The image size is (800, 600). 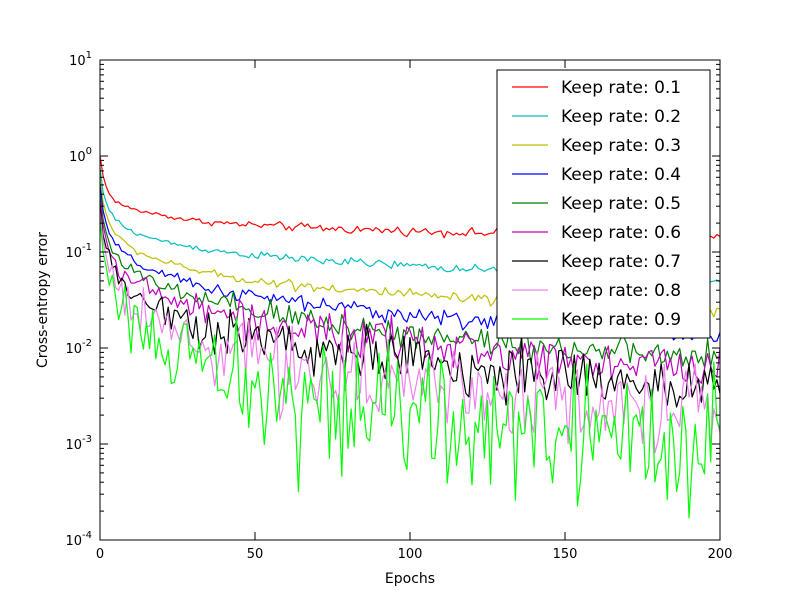 I want to click on y-tick-label: 10¹, so click(x=80, y=59).